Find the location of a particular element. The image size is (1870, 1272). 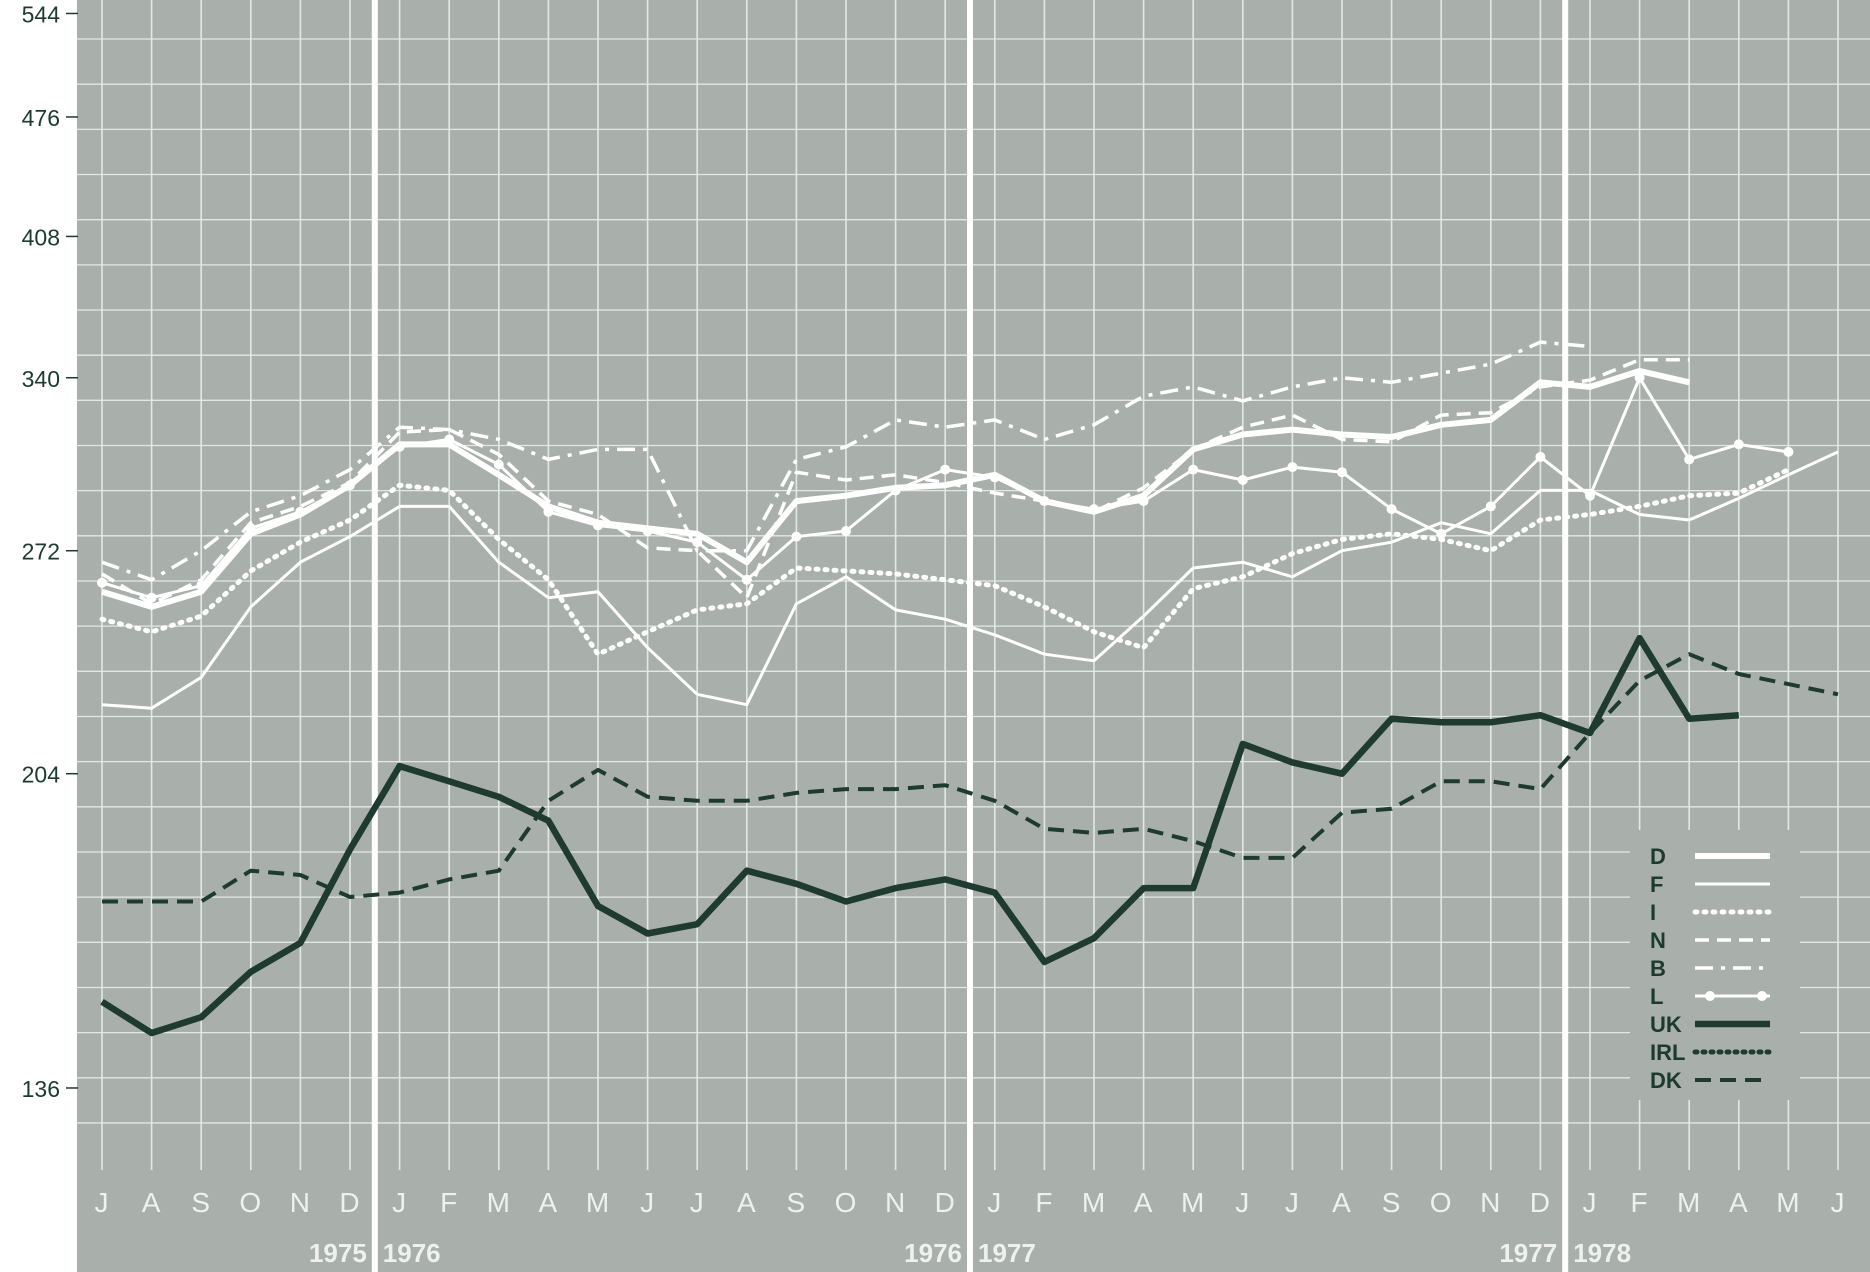

year-label: 1978 is located at coordinates (1602, 1253).